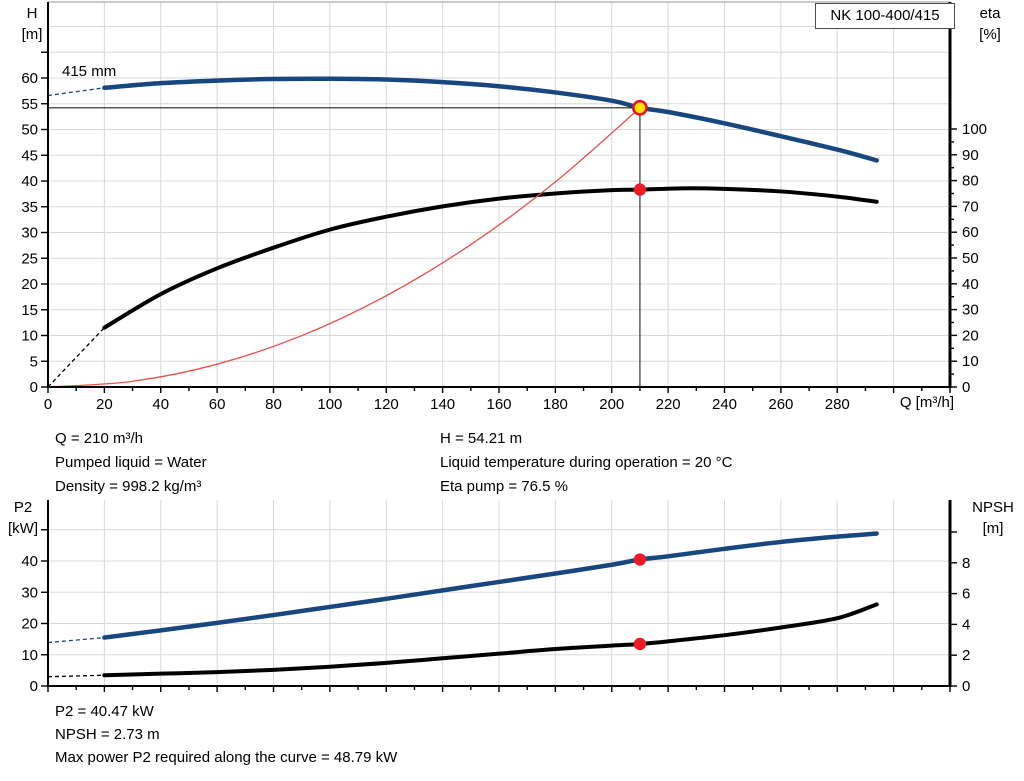 The height and width of the screenshot is (781, 1024). What do you see at coordinates (993, 528) in the screenshot?
I see `npsh-axis-title-line2: [m]` at bounding box center [993, 528].